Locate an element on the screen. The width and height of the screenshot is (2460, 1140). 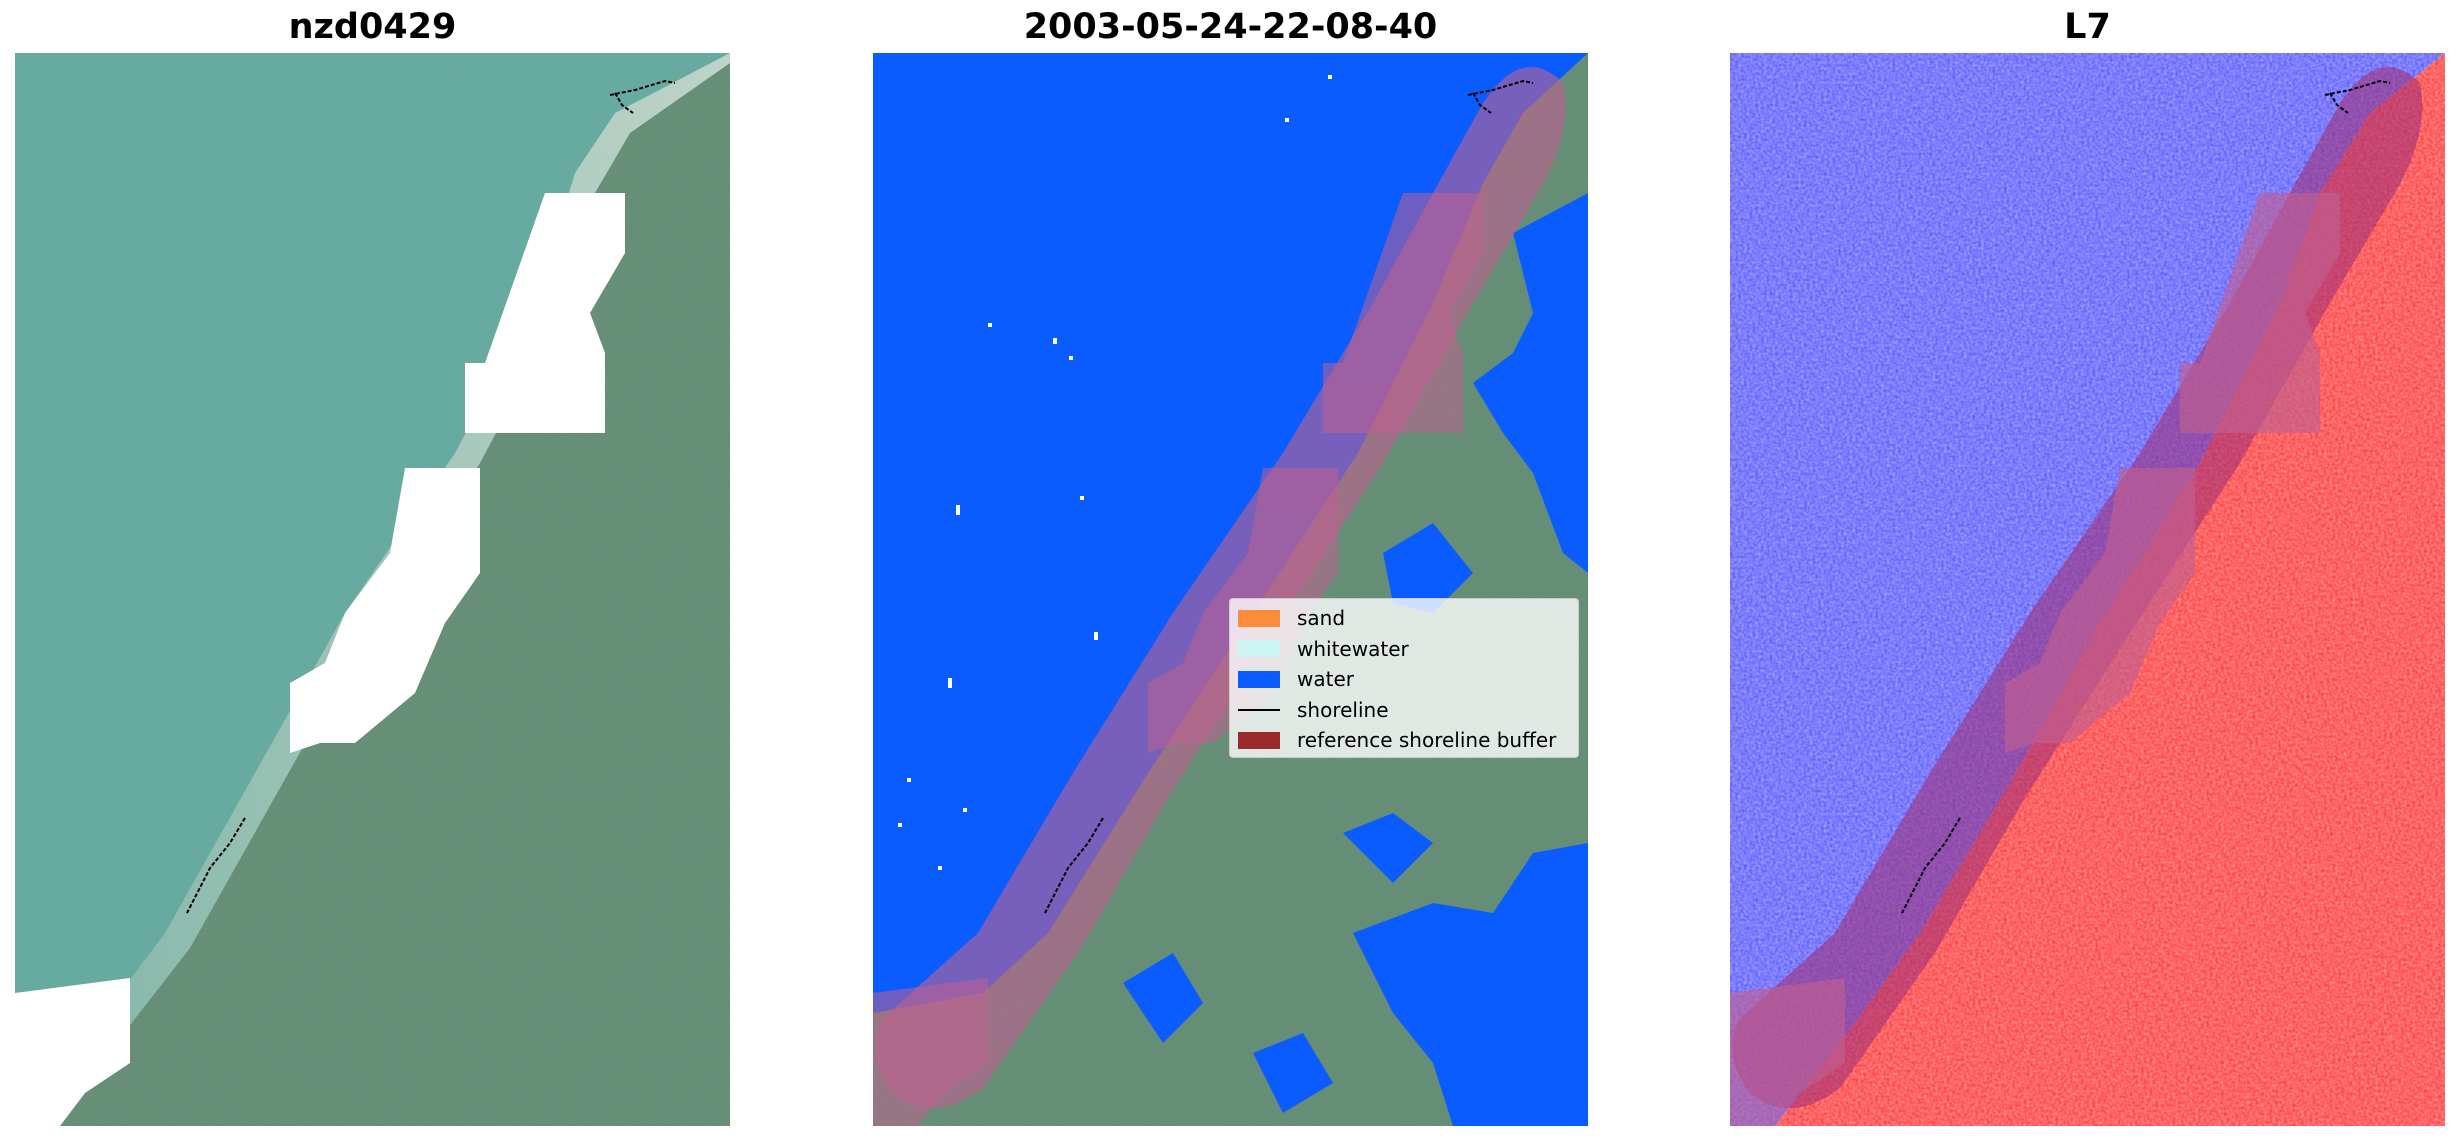
shoreline-line-swatch is located at coordinates (1259, 709).